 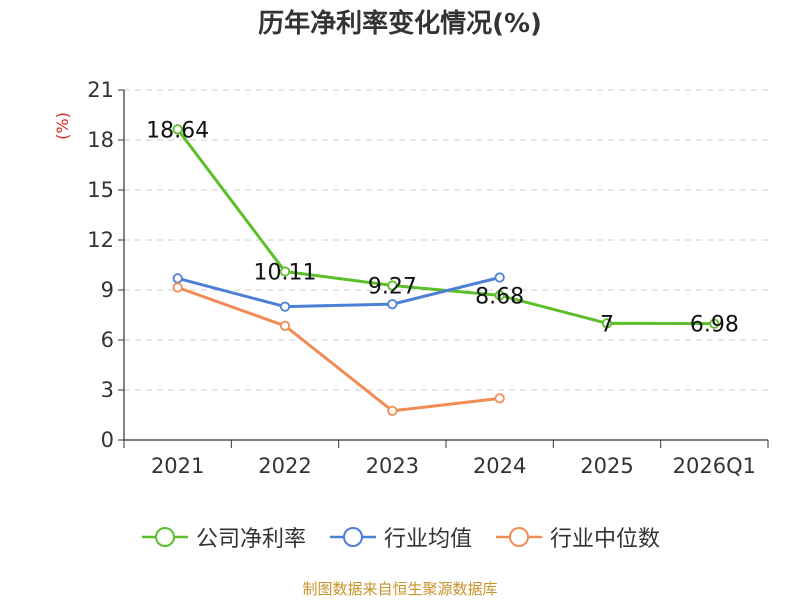 I want to click on y-tick-label: 9, so click(x=107, y=290).